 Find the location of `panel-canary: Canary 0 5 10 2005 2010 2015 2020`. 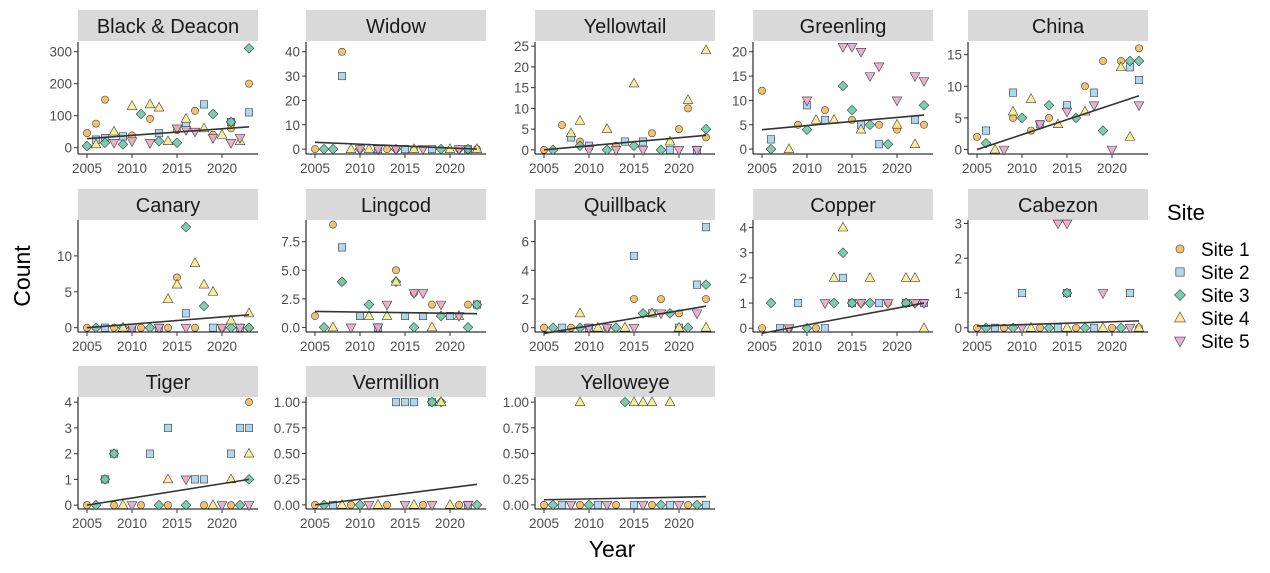

panel-canary: Canary 0 5 10 2005 2010 2015 2020 is located at coordinates (157, 271).